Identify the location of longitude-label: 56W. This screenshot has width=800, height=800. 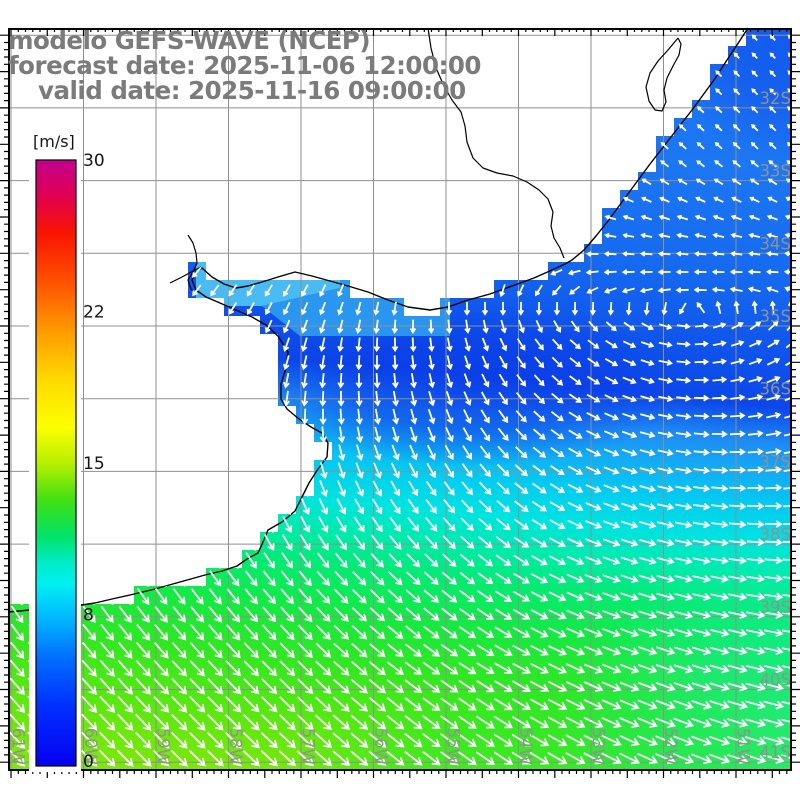
(380, 746).